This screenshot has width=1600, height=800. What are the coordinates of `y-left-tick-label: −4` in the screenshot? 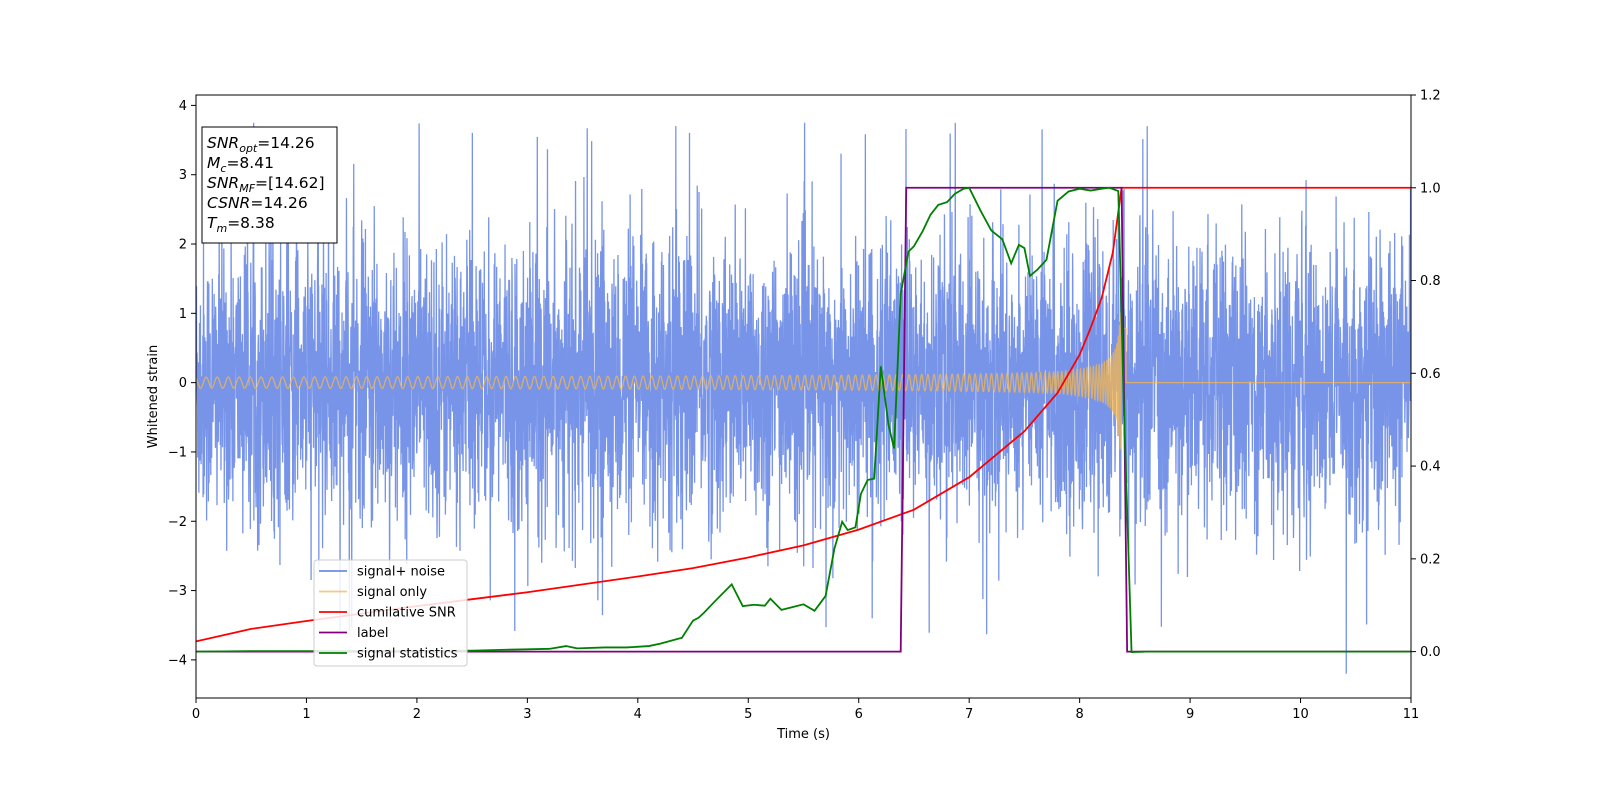 It's located at (177, 660).